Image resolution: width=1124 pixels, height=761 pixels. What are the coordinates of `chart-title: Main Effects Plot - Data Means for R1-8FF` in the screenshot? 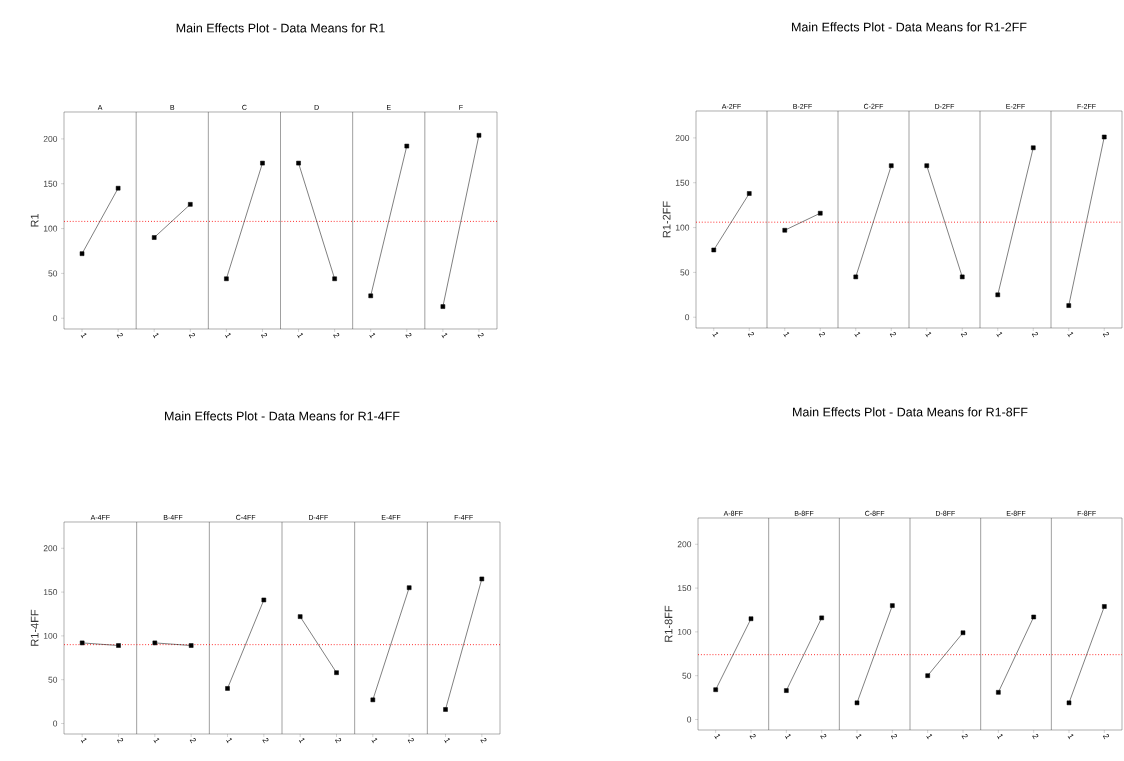 It's located at (910, 412).